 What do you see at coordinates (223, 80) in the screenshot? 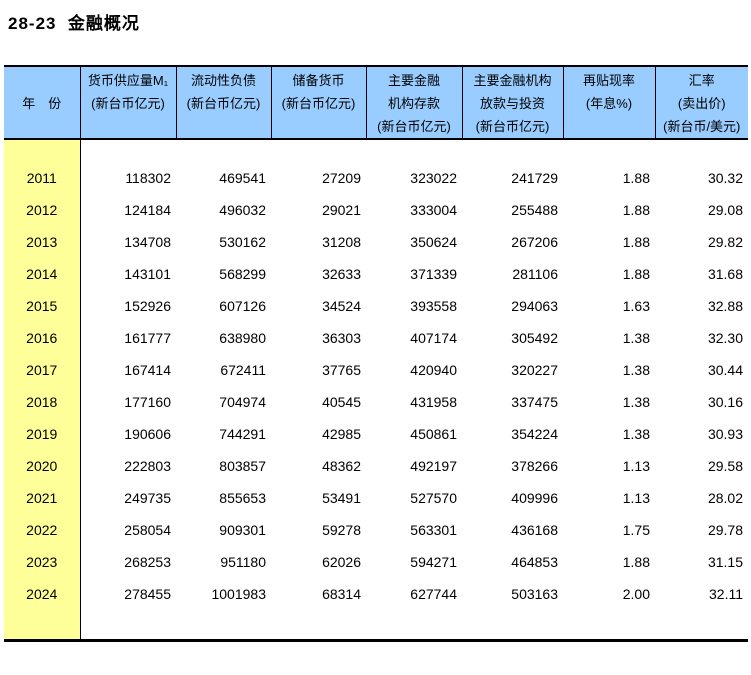
I see `header-line: 流动性负债` at bounding box center [223, 80].